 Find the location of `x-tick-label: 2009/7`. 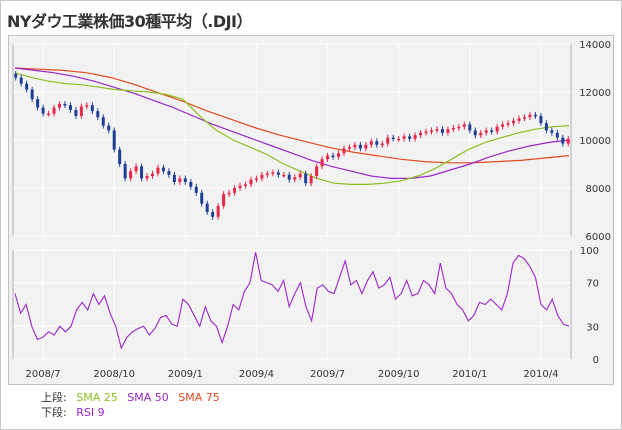

x-tick-label: 2009/7 is located at coordinates (327, 374).